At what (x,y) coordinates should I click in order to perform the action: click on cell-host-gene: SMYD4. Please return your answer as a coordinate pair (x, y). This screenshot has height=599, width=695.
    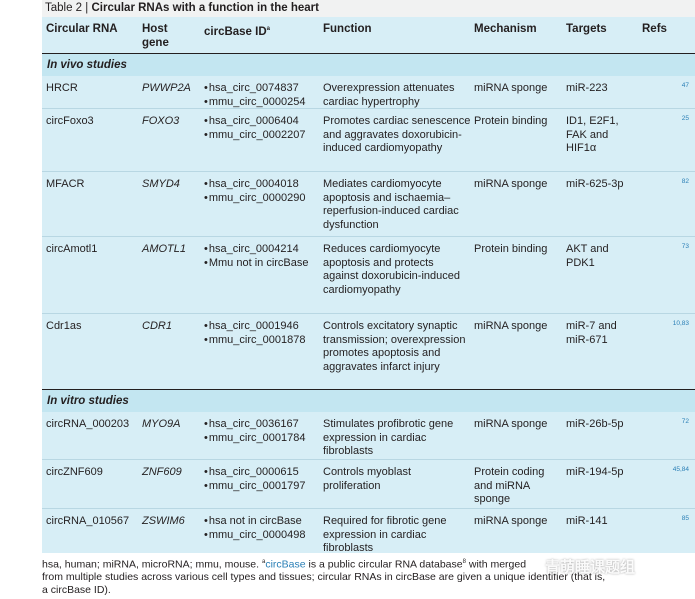
    Looking at the image, I should click on (161, 184).